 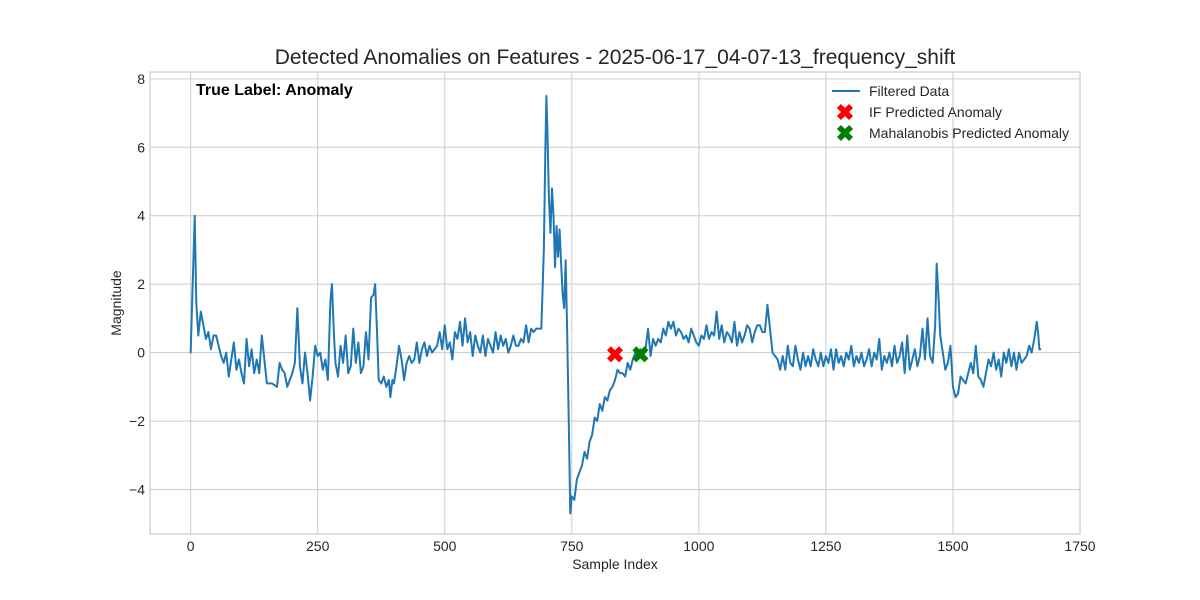 What do you see at coordinates (698, 546) in the screenshot?
I see `x-tick-label: 1000` at bounding box center [698, 546].